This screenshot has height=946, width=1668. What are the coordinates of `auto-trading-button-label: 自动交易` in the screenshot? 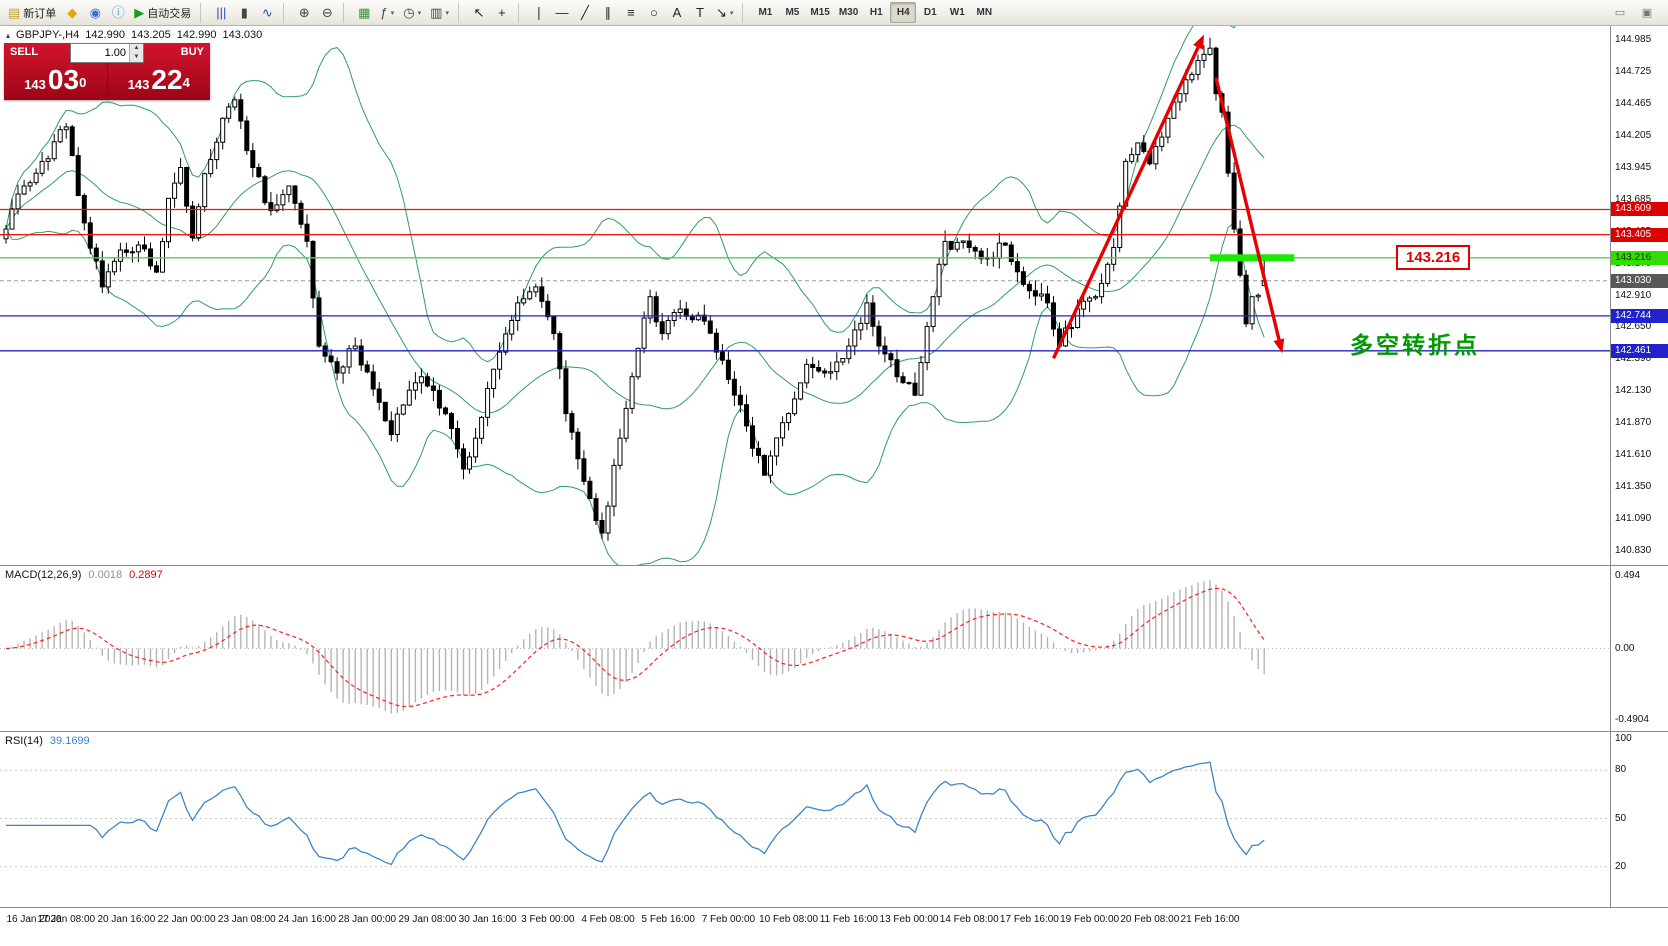 It's located at (169, 13).